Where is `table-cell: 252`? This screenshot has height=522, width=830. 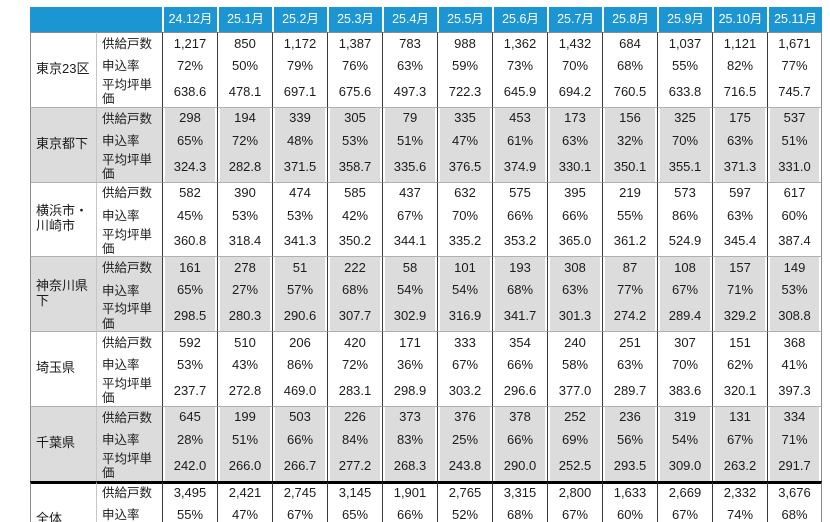
table-cell: 252 is located at coordinates (574, 417).